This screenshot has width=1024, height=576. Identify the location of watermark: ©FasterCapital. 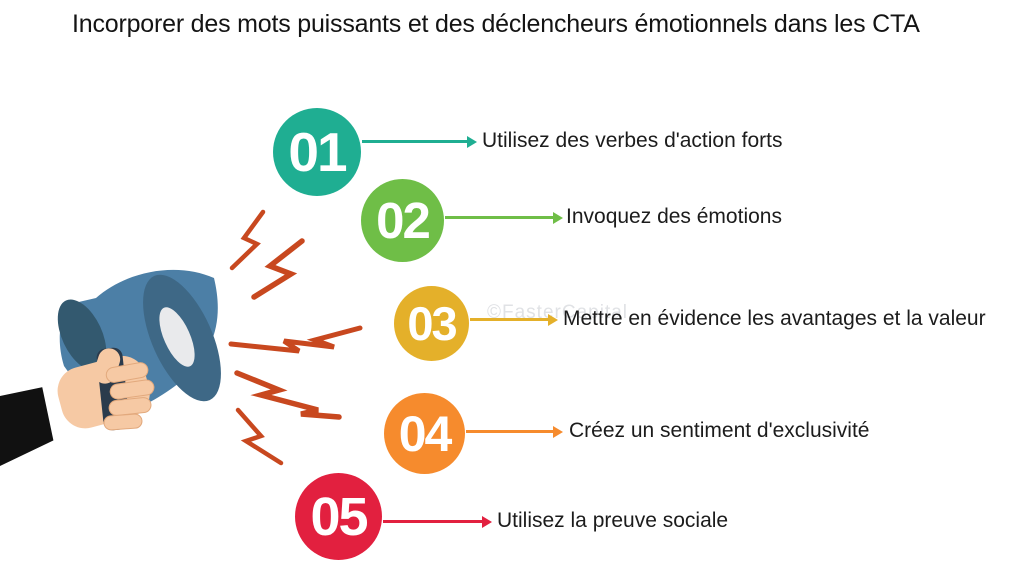
(557, 312).